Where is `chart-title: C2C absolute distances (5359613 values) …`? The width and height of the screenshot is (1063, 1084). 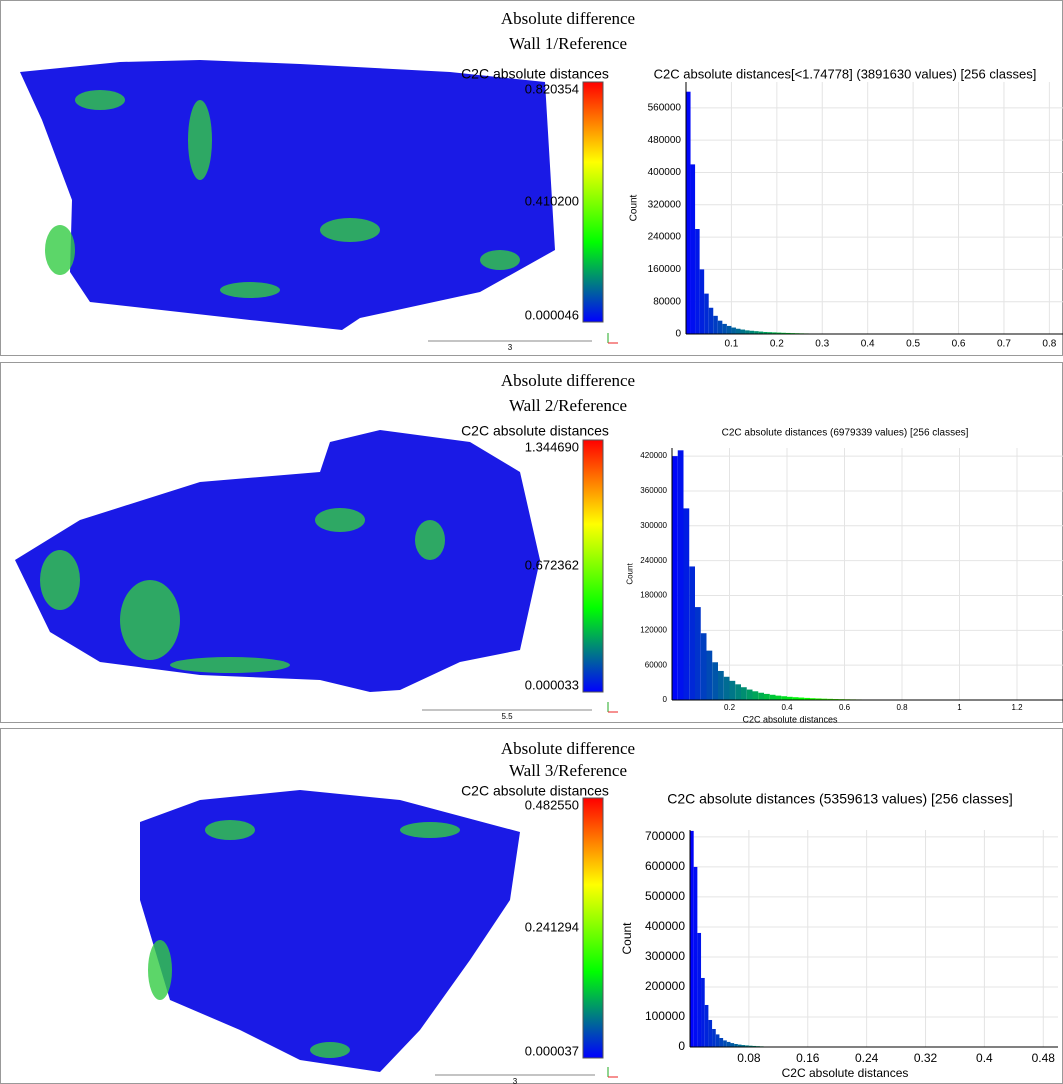
chart-title: C2C absolute distances (5359613 values) … is located at coordinates (840, 799).